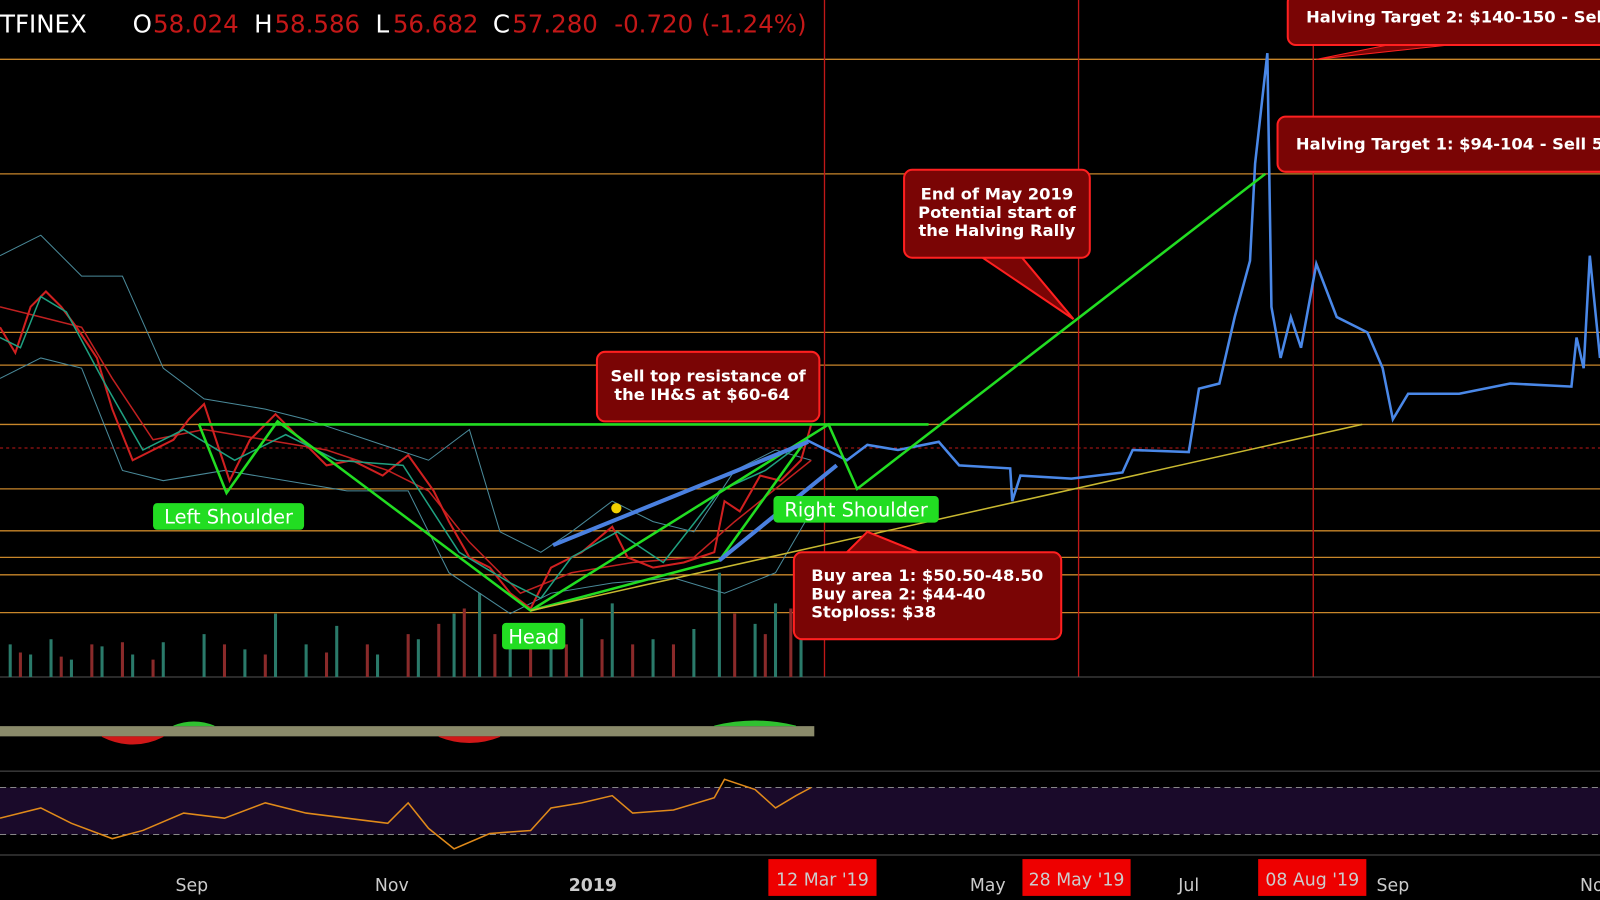  Describe the element at coordinates (317, 24) in the screenshot. I see `high-value: 58.586` at that location.